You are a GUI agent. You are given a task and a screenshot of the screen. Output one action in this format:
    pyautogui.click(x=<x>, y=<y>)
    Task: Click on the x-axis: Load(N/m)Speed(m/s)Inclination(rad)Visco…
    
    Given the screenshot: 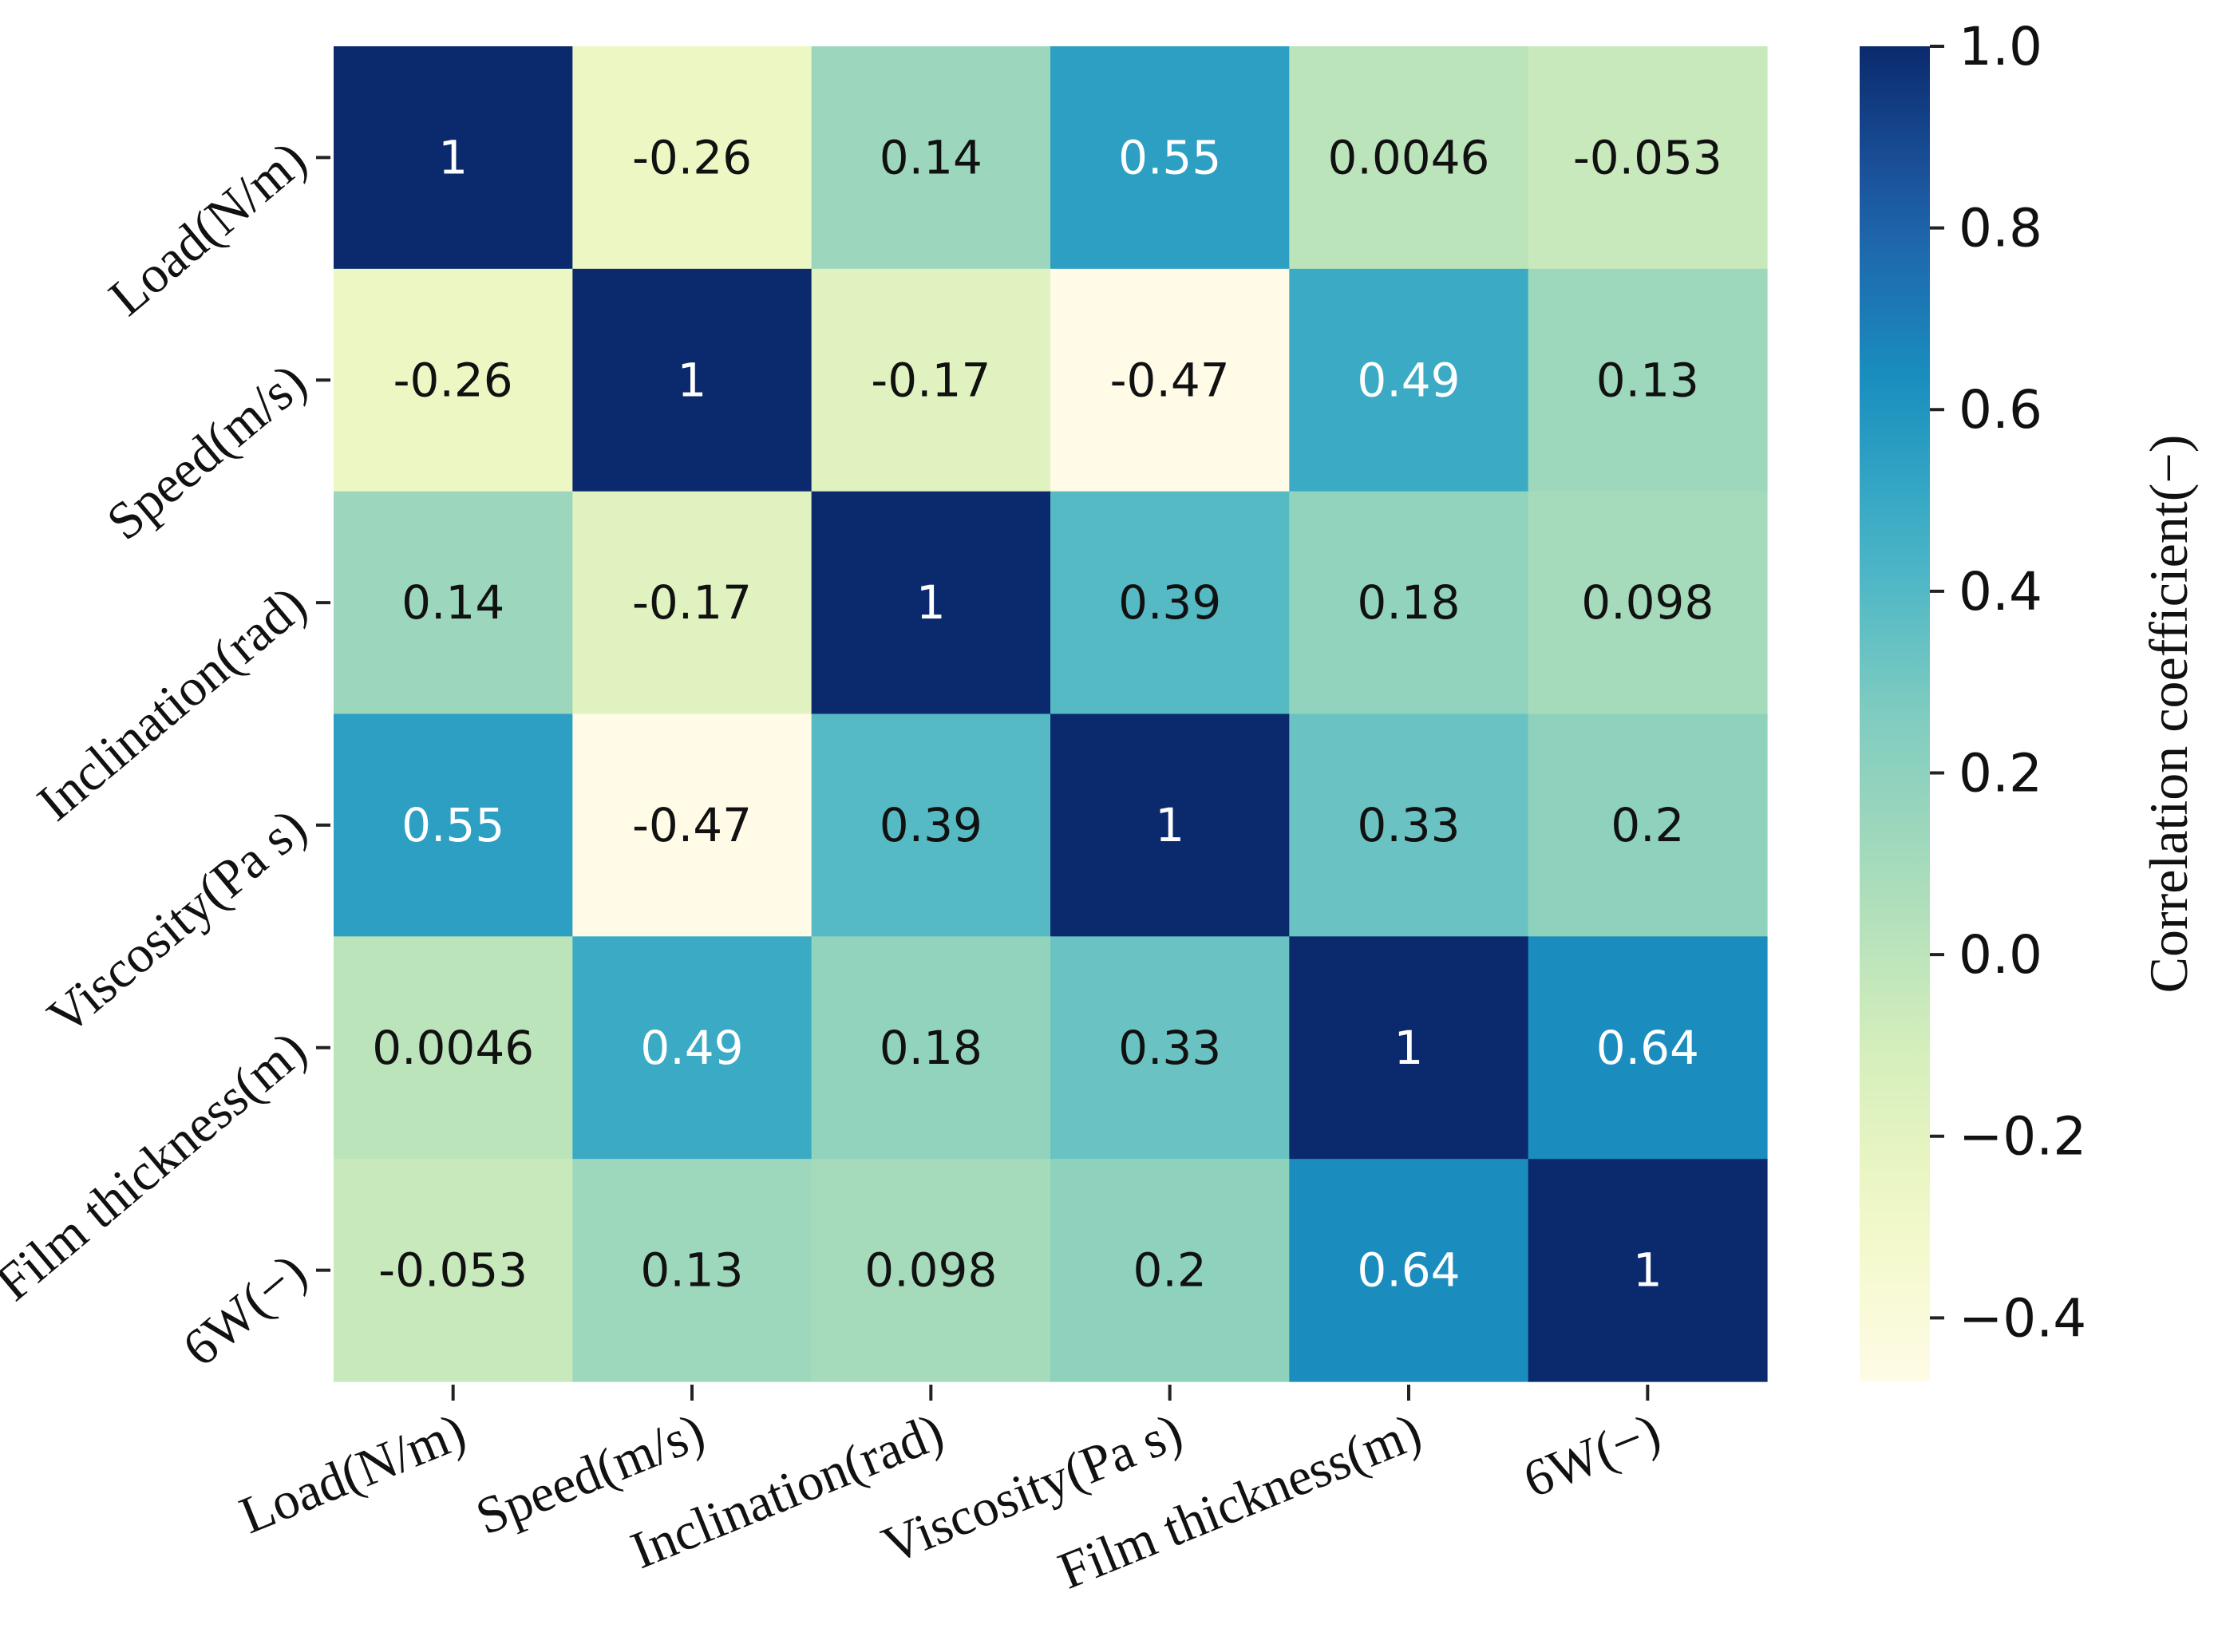 What is the action you would take?
    pyautogui.click(x=950, y=1493)
    